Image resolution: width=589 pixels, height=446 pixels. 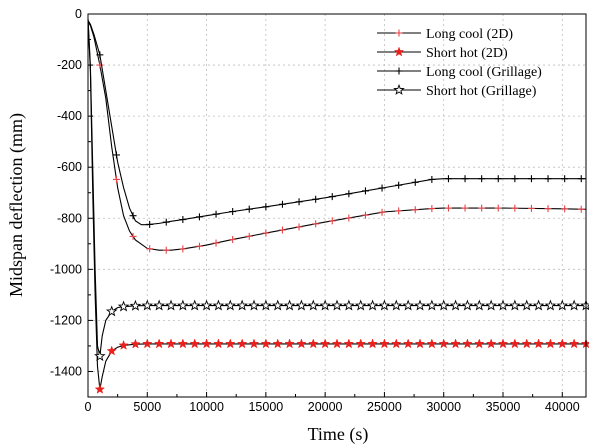 I want to click on x-tick-label: 25000, so click(x=384, y=407).